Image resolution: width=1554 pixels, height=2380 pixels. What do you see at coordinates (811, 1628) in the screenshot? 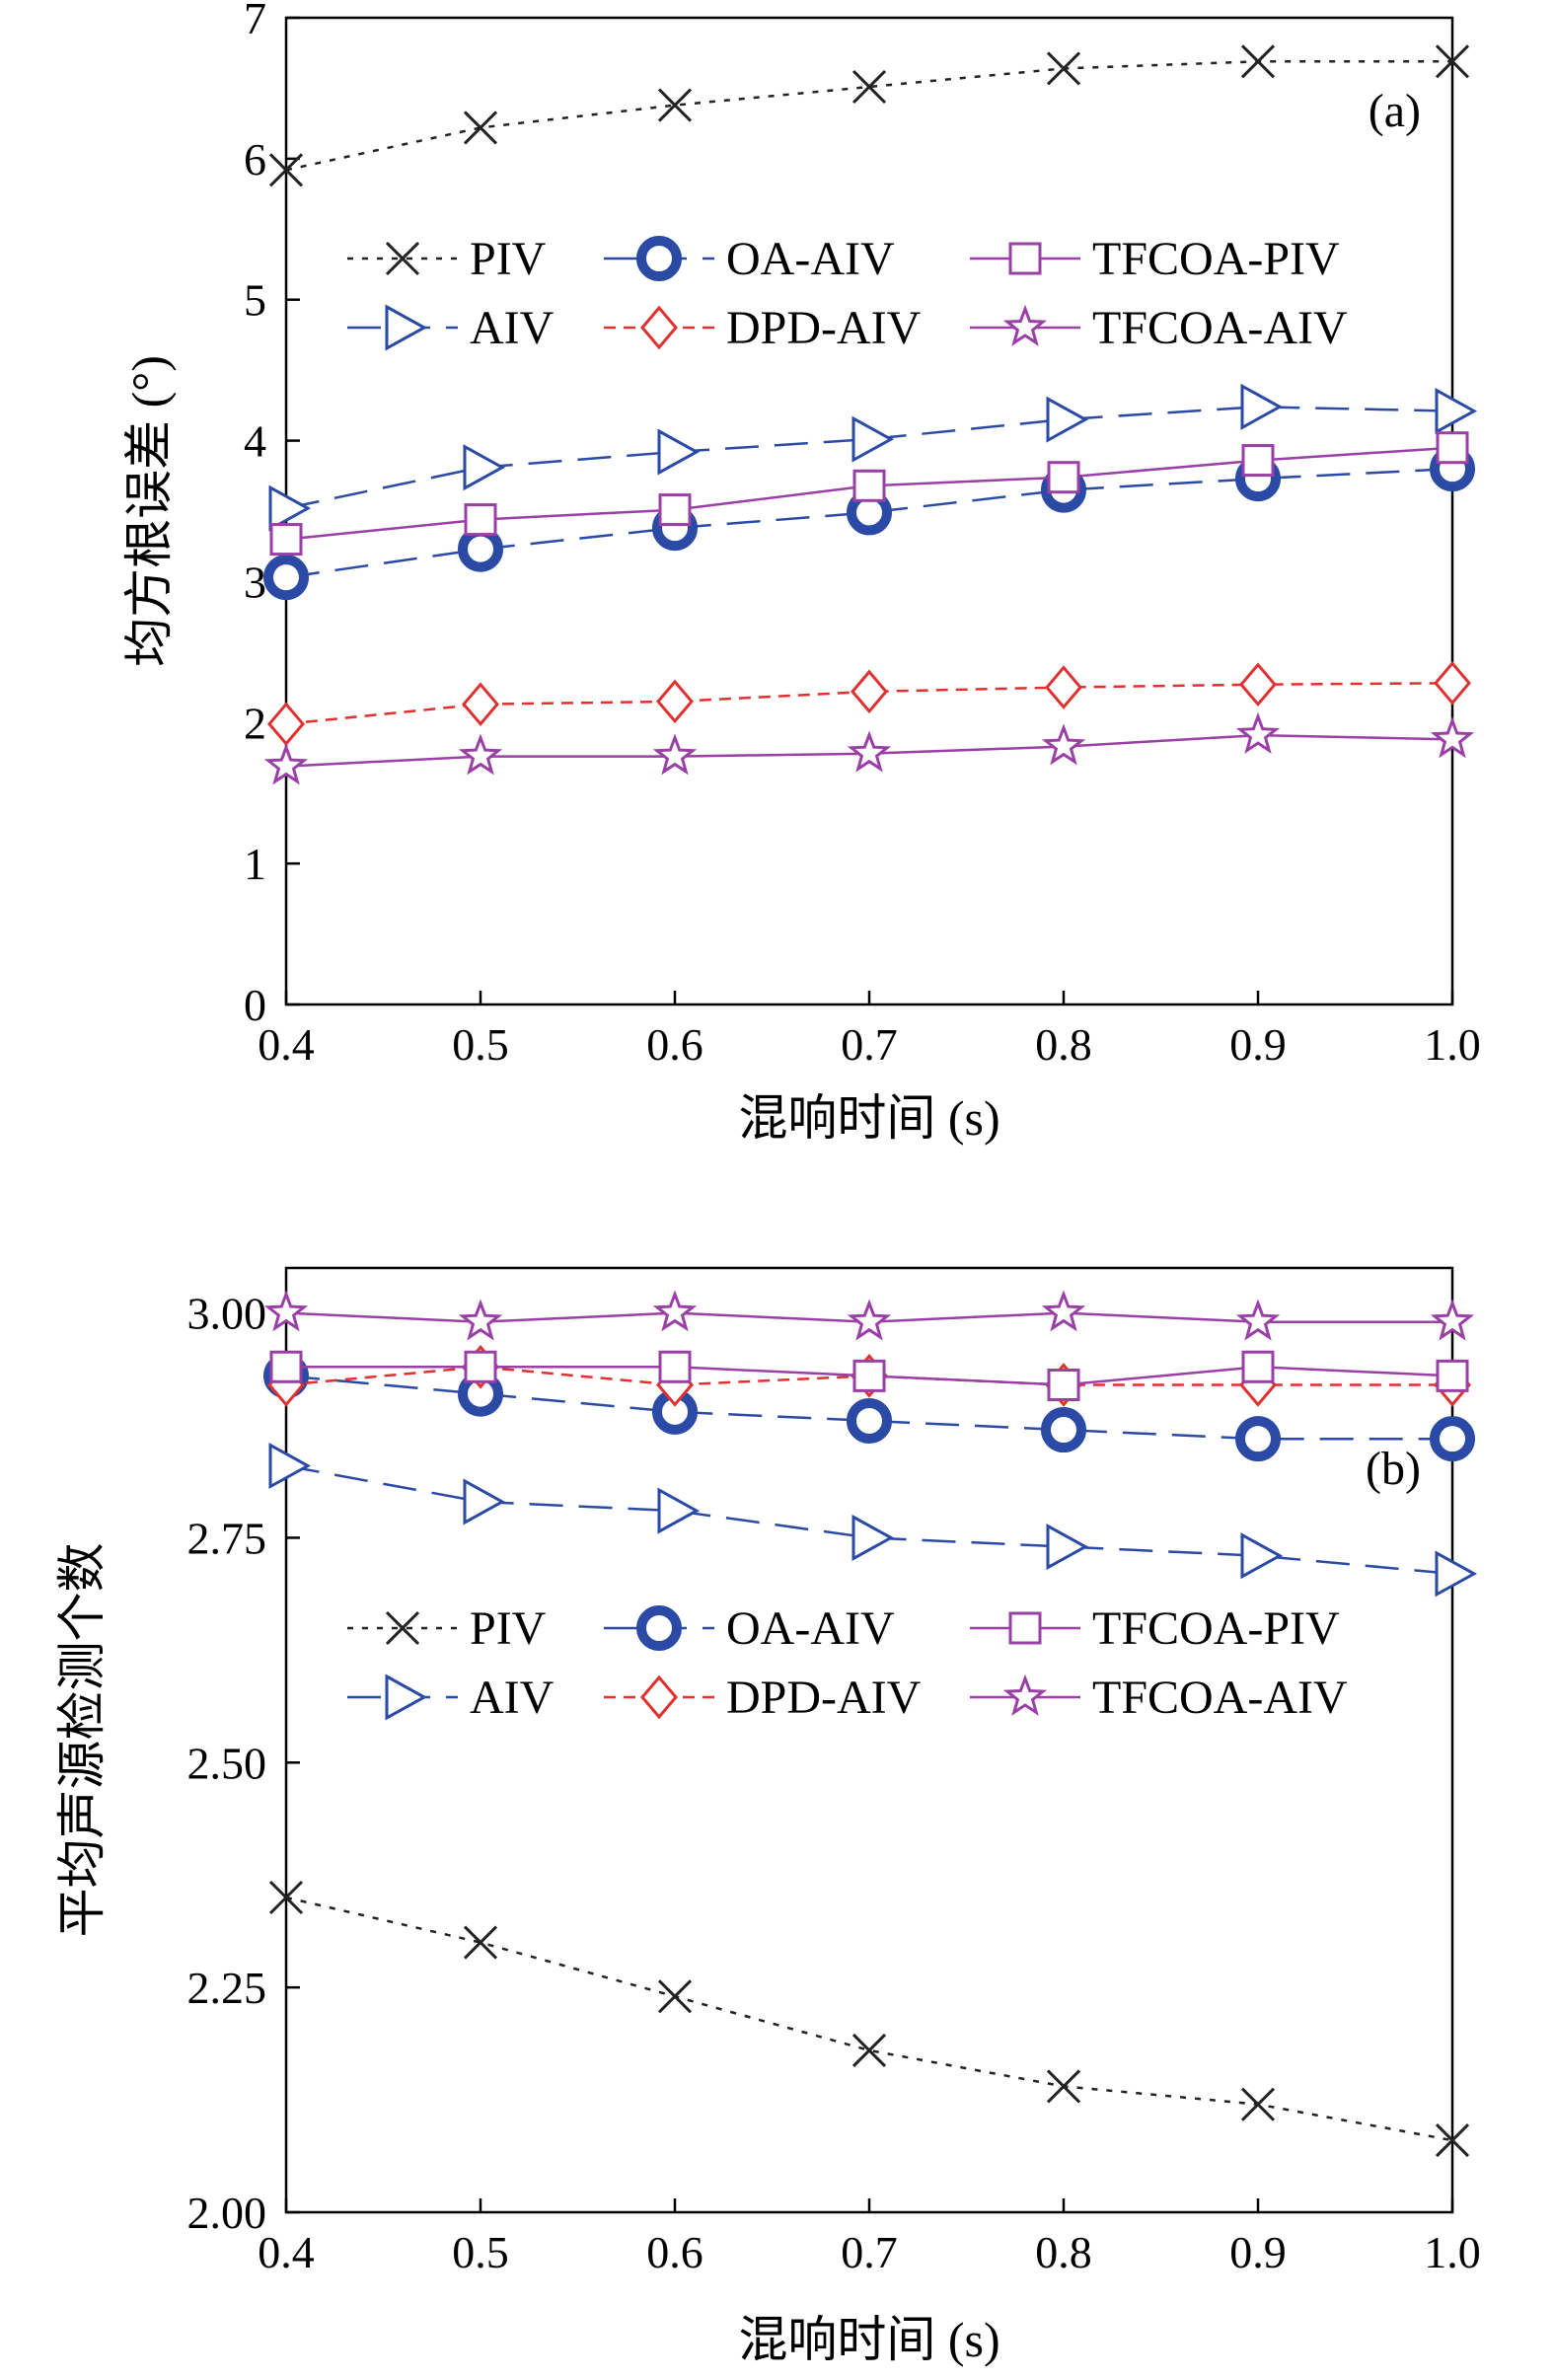
I see `legend-label: OA-AIV` at bounding box center [811, 1628].